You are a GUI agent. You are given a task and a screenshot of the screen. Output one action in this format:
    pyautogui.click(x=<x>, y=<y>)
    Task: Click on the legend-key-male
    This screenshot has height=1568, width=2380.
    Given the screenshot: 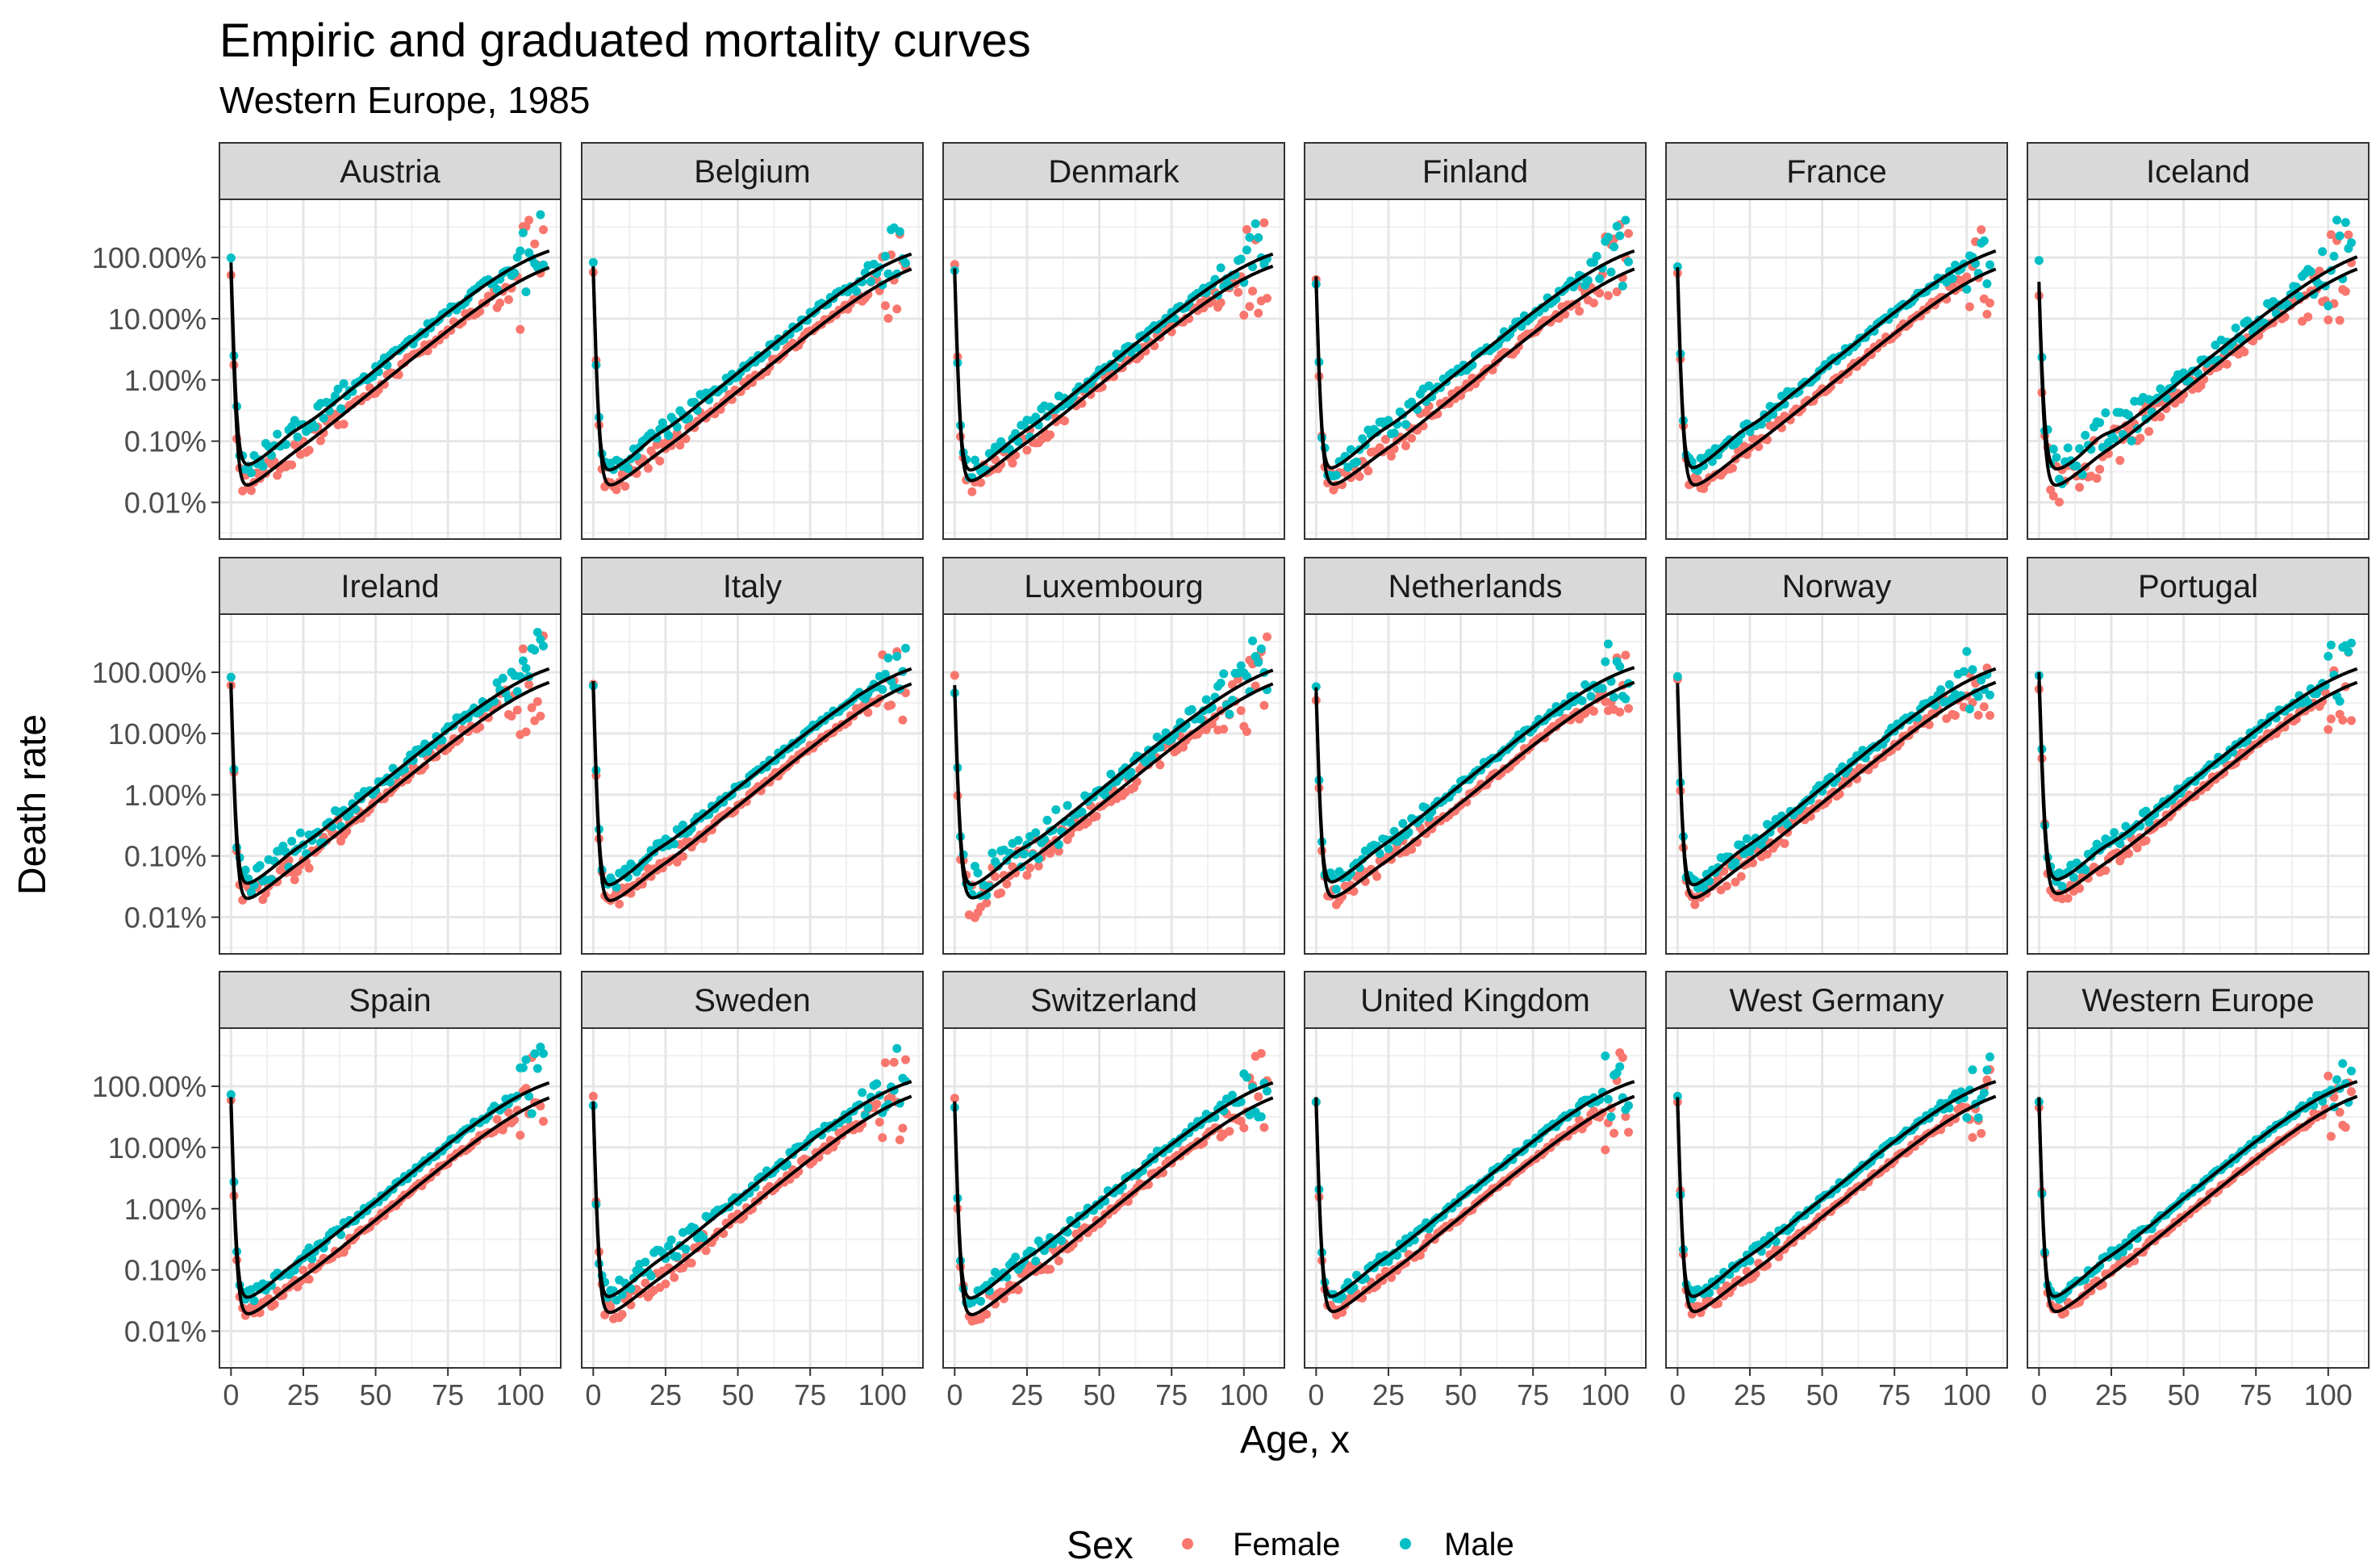 What is the action you would take?
    pyautogui.click(x=1406, y=1543)
    